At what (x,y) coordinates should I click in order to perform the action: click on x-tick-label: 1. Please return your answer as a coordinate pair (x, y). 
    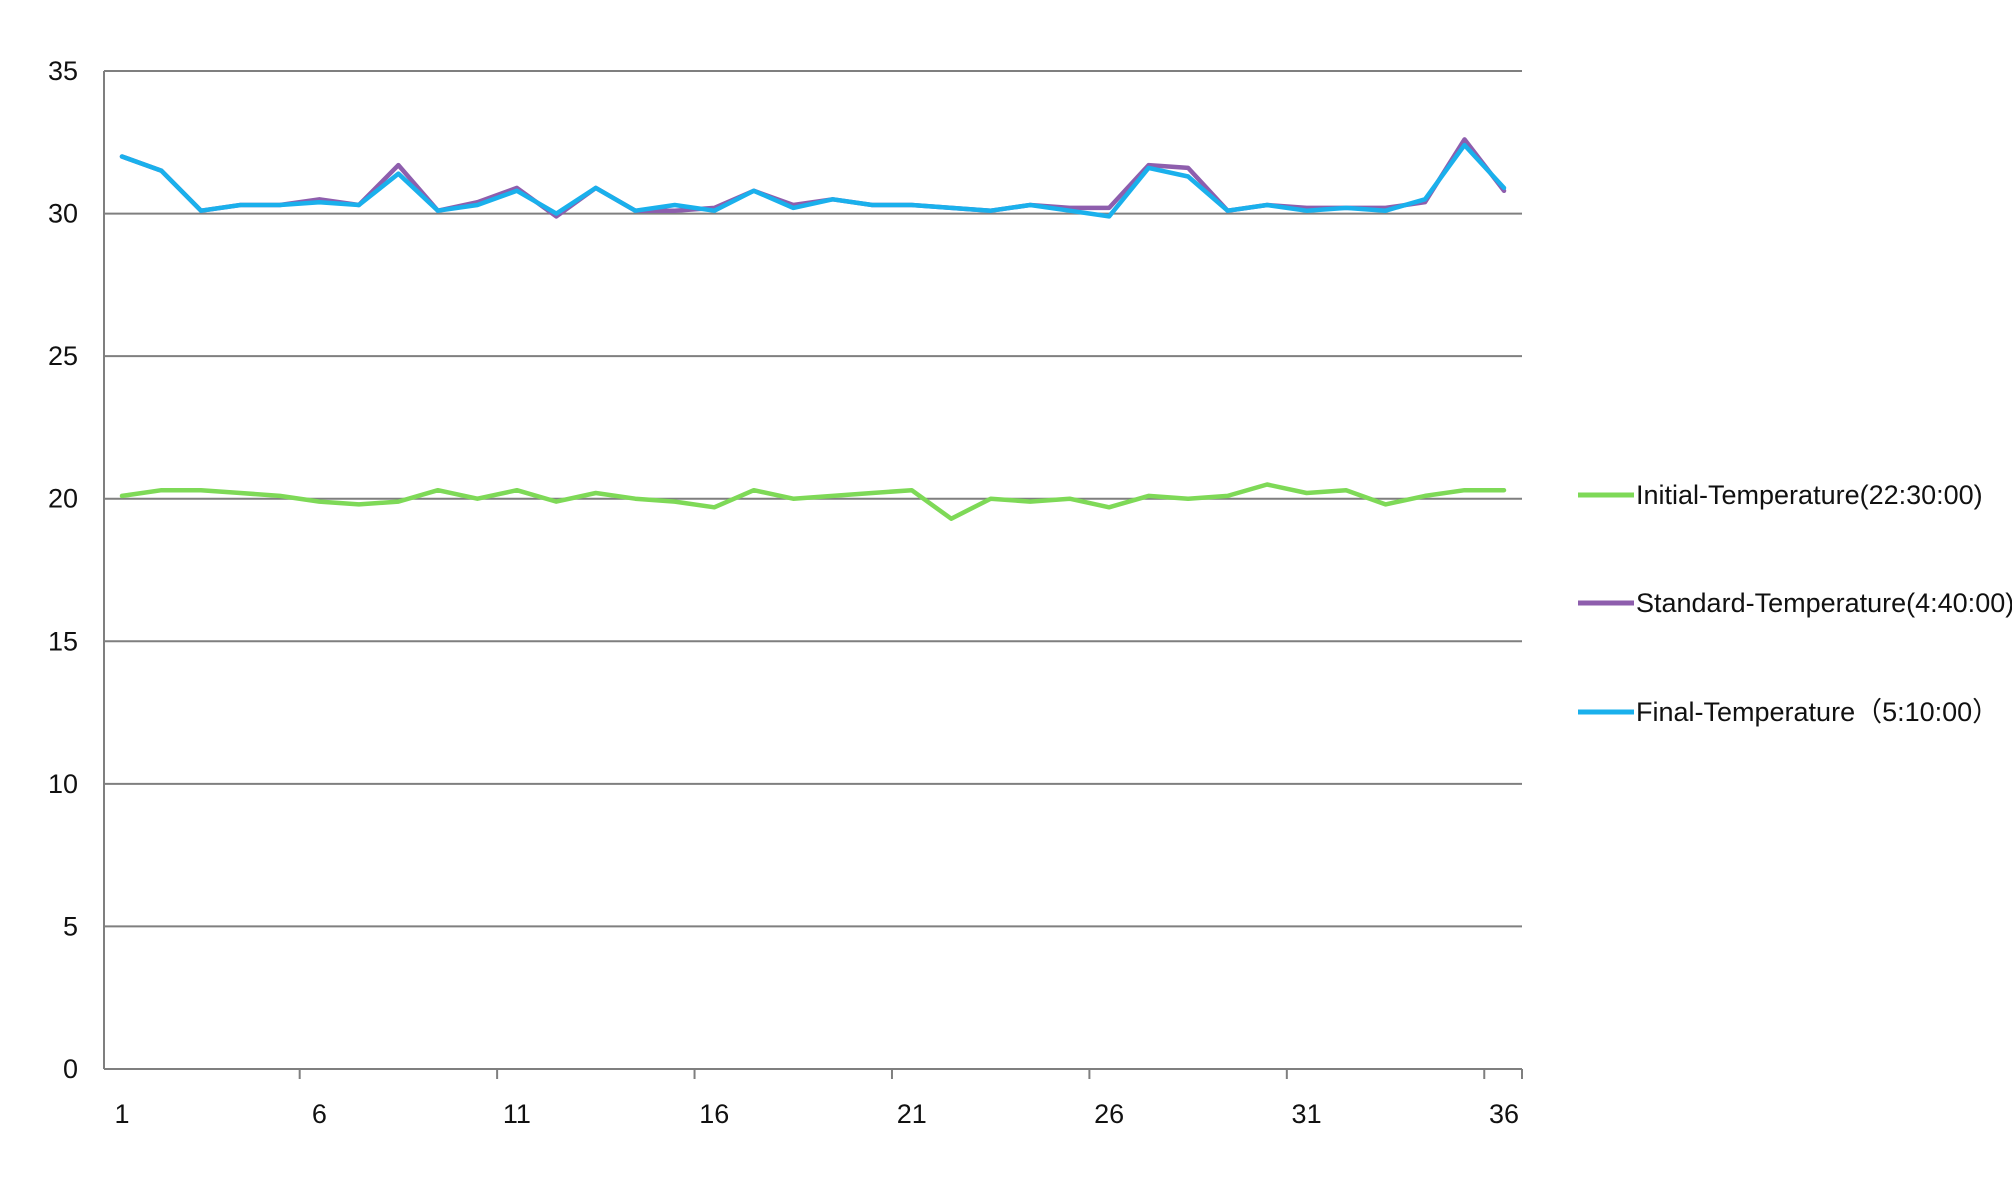
    Looking at the image, I should click on (121, 1114).